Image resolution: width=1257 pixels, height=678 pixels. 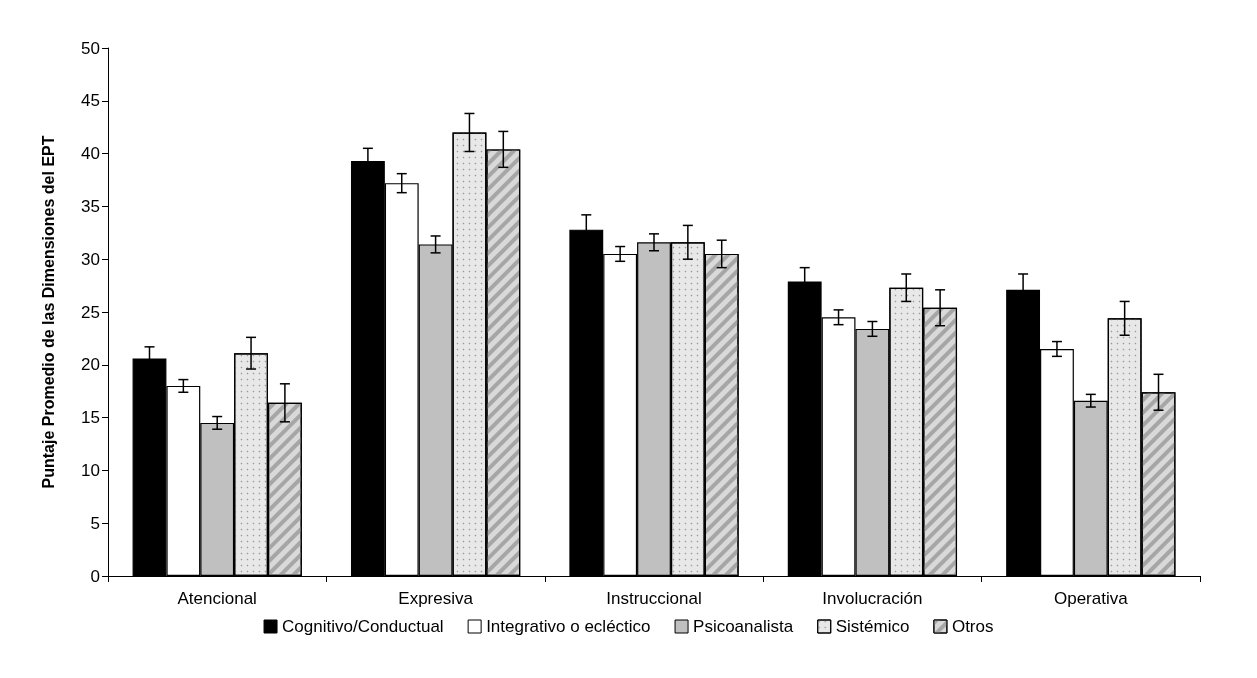 What do you see at coordinates (90, 48) in the screenshot?
I see `y-tick-label: 50` at bounding box center [90, 48].